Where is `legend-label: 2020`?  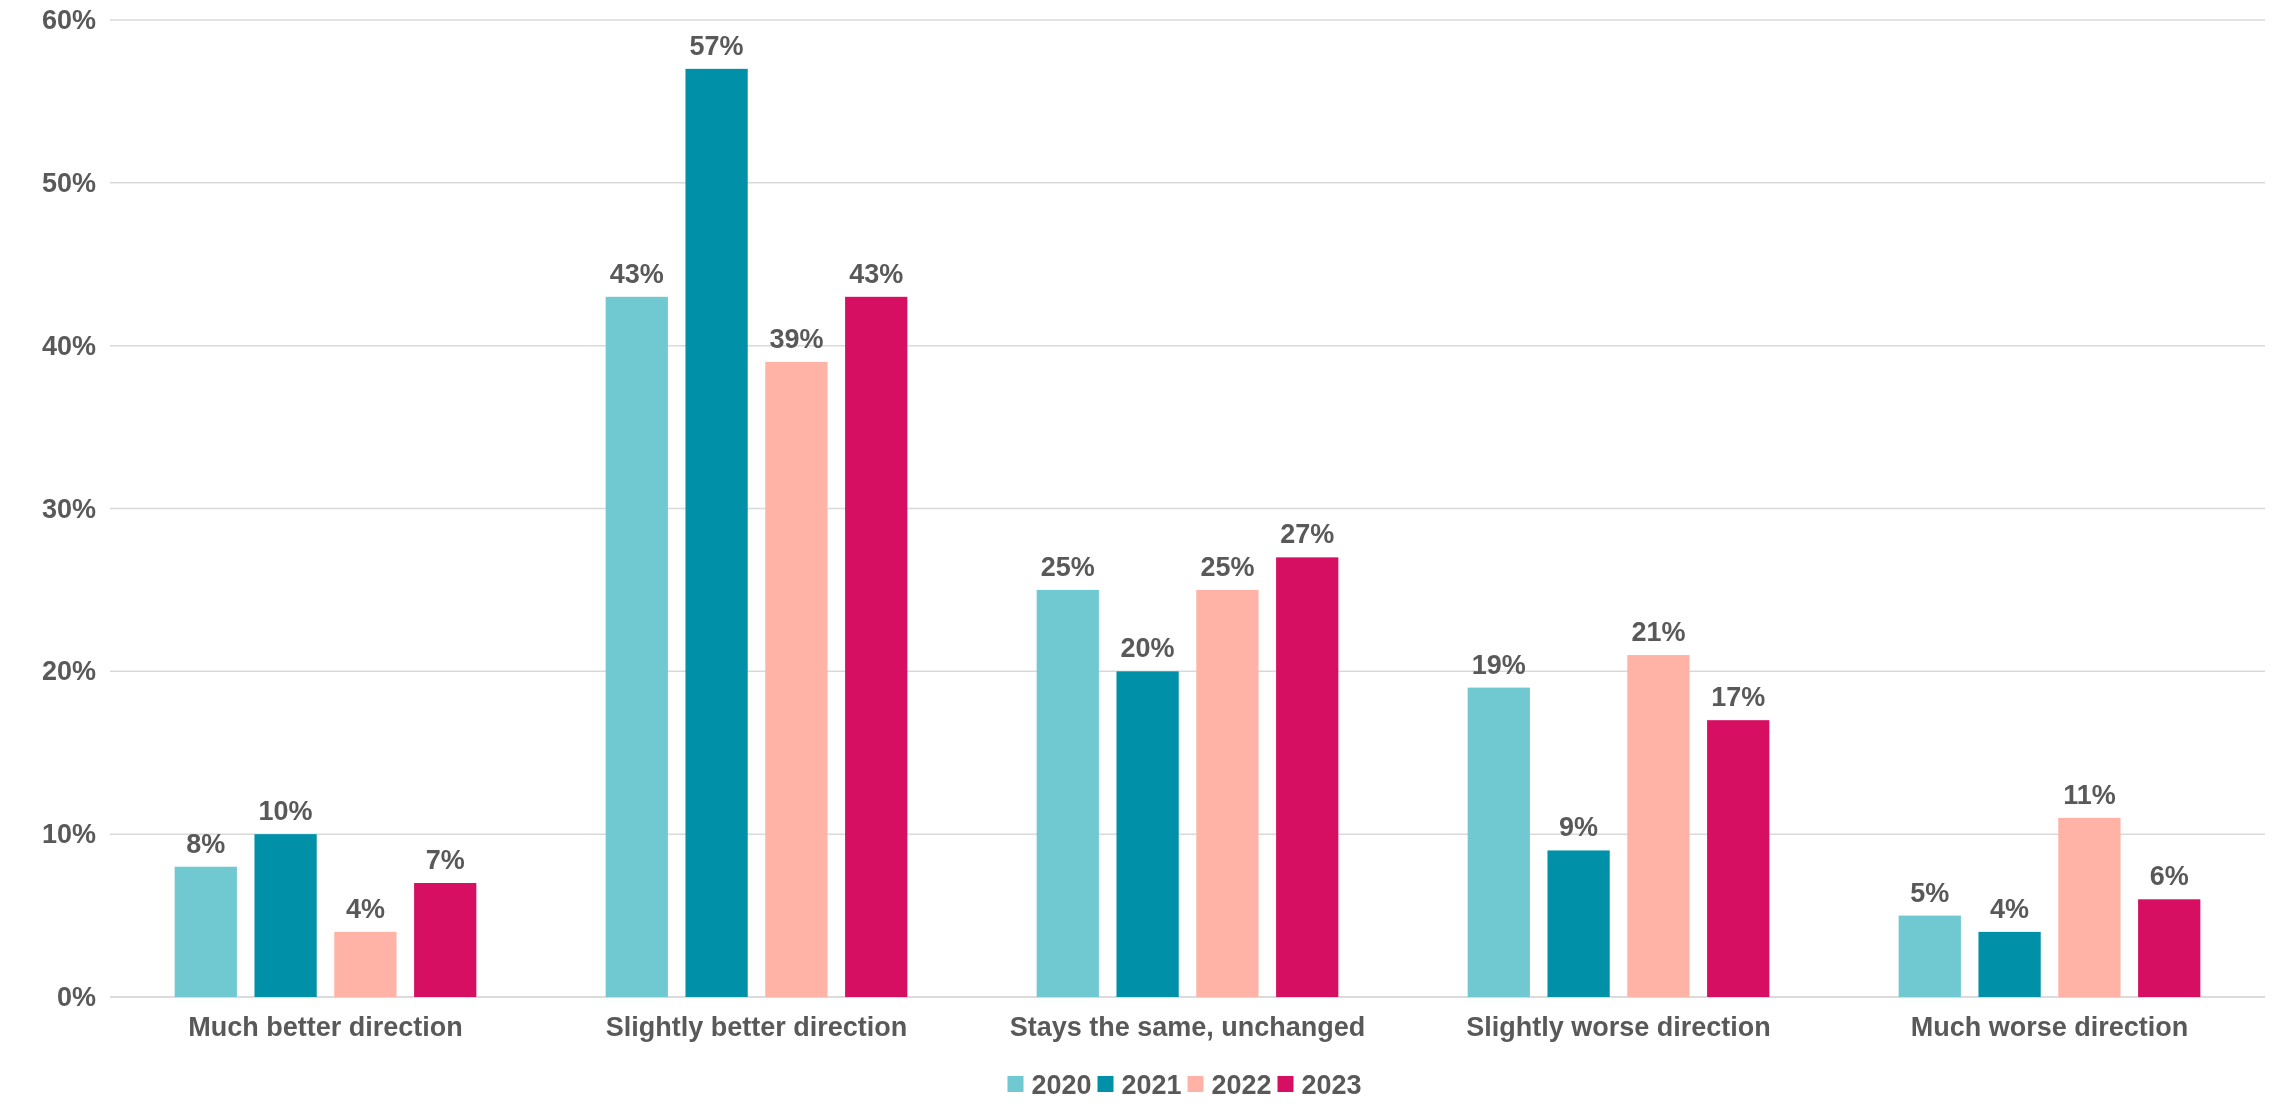
legend-label: 2020 is located at coordinates (1061, 1084).